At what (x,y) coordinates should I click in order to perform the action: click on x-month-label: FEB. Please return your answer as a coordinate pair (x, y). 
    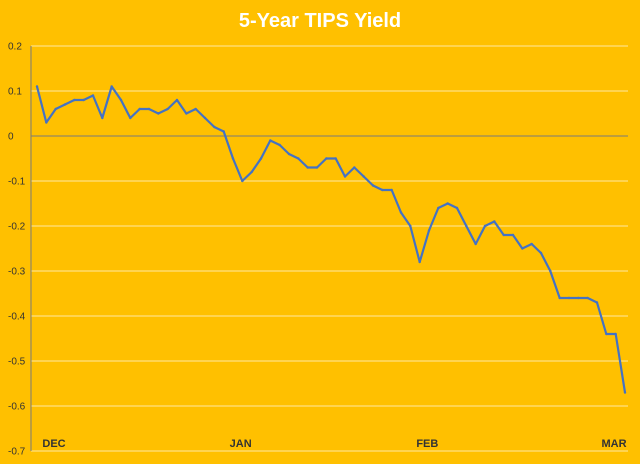
    Looking at the image, I should click on (427, 444).